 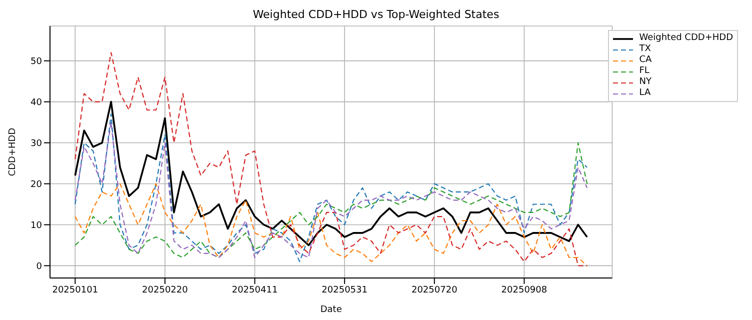 What do you see at coordinates (645, 60) in the screenshot?
I see `legend-label: CA` at bounding box center [645, 60].